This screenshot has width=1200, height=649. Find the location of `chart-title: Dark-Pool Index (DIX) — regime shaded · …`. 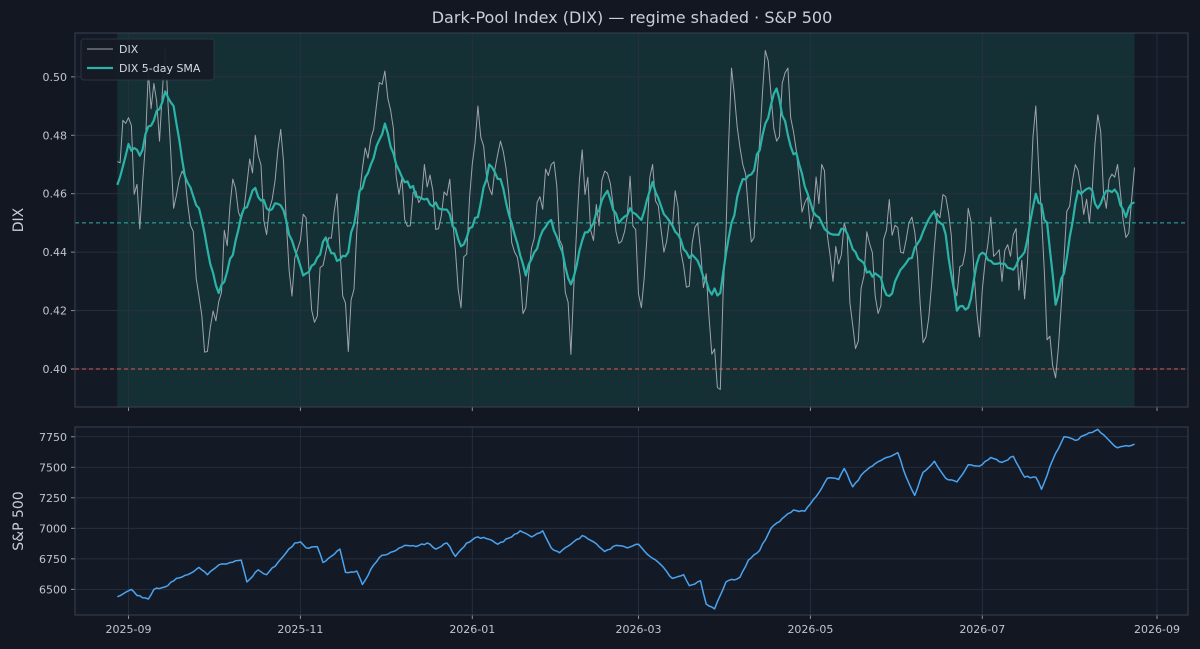

chart-title: Dark-Pool Index (DIX) — regime shaded · … is located at coordinates (632, 17).